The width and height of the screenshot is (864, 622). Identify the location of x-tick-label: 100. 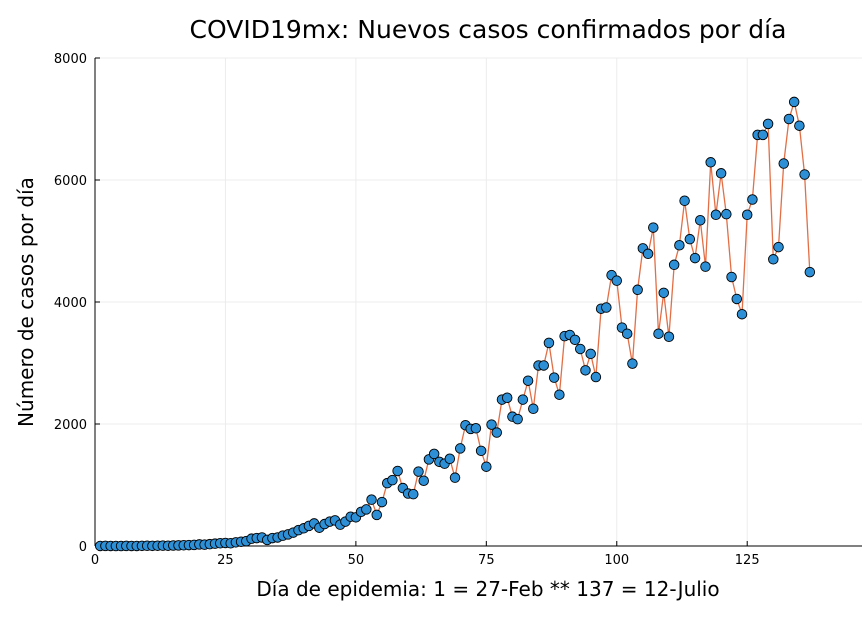
(616, 560).